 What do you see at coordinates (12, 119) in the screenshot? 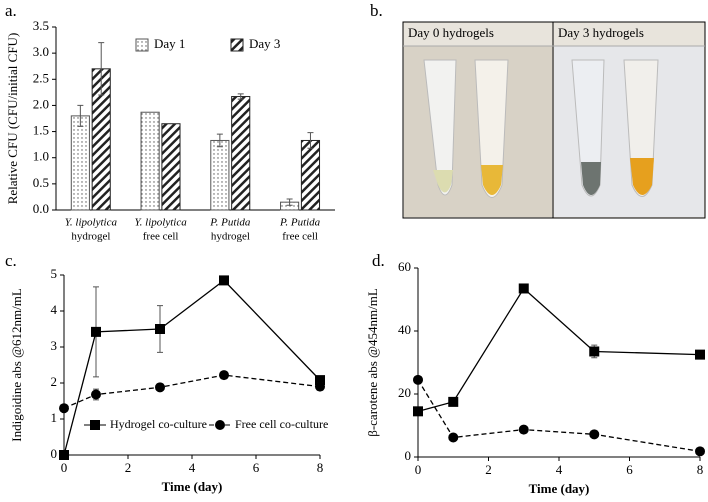
I see `y-axis-label: Relative CFU (CFU/initial CFU)` at bounding box center [12, 119].